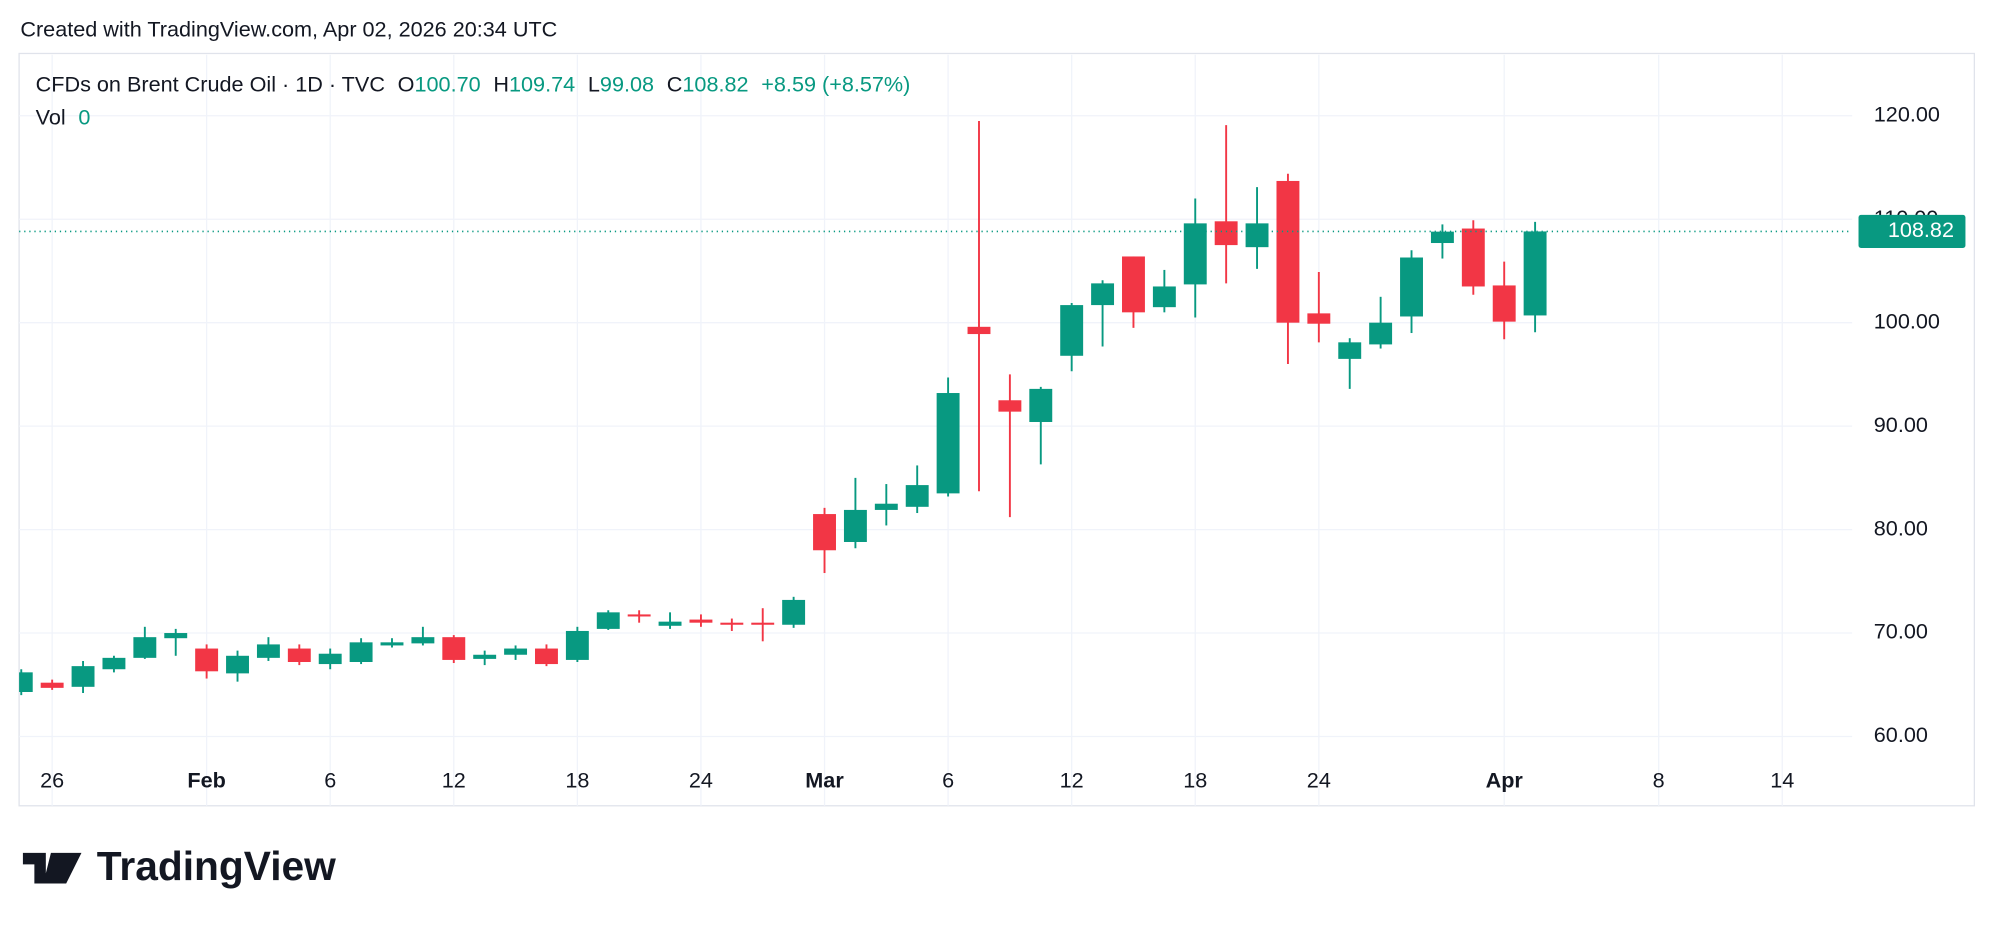  I want to click on logo-text: TradingView, so click(216, 866).